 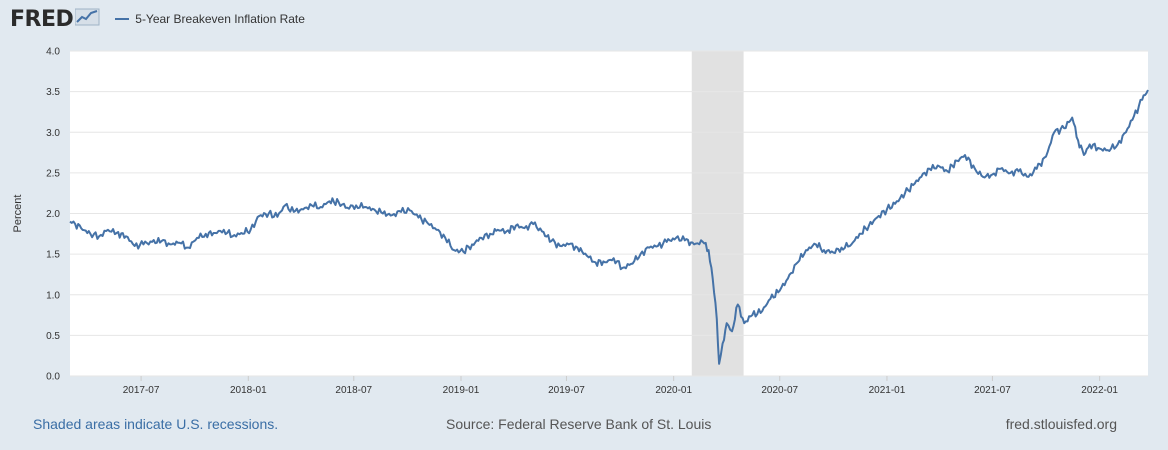 What do you see at coordinates (141, 390) in the screenshot?
I see `x-tick-label: 2017-07` at bounding box center [141, 390].